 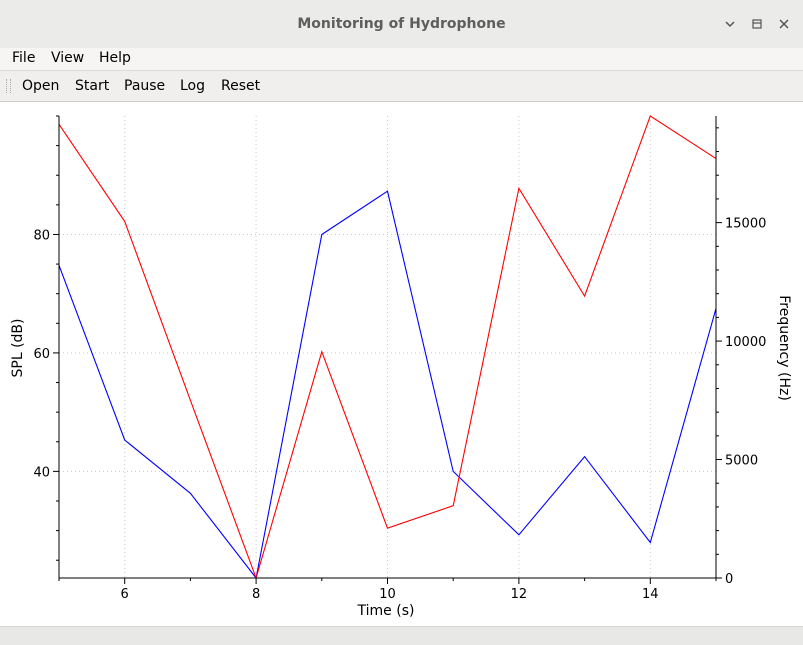 I want to click on status-bar, so click(x=401, y=635).